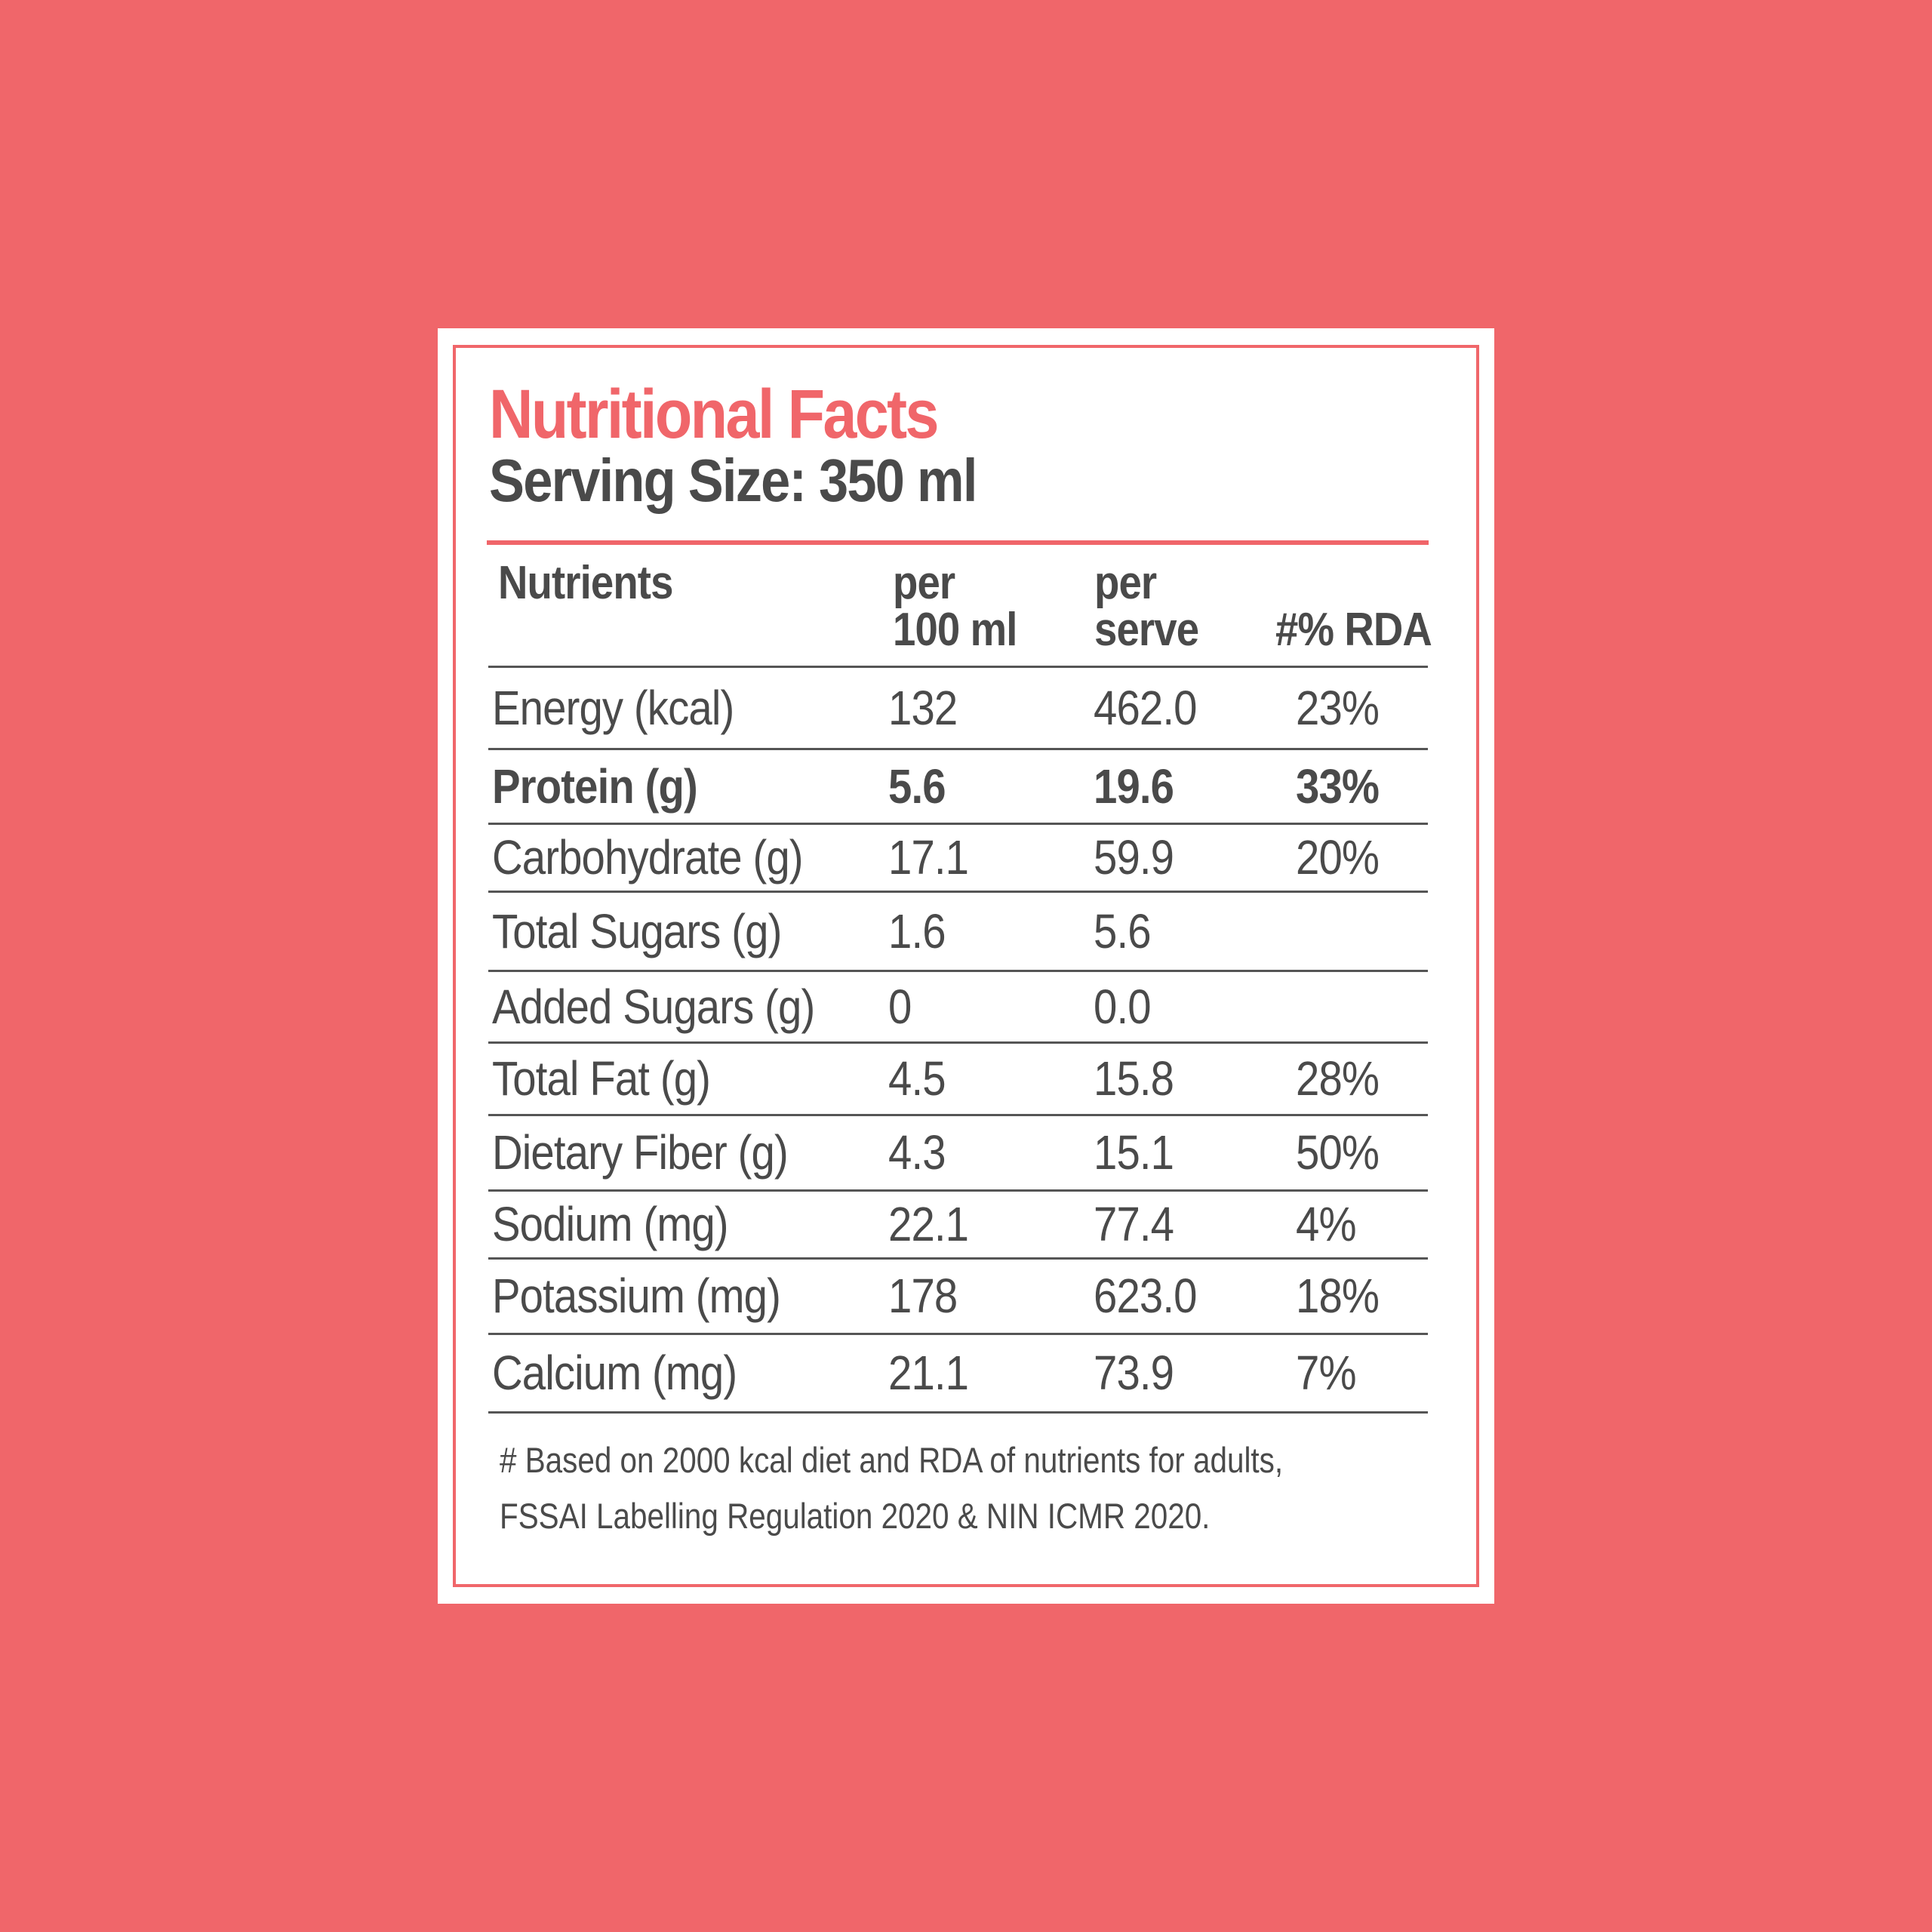  Describe the element at coordinates (1338, 786) in the screenshot. I see `nutrient-value-rda: 33%` at that location.